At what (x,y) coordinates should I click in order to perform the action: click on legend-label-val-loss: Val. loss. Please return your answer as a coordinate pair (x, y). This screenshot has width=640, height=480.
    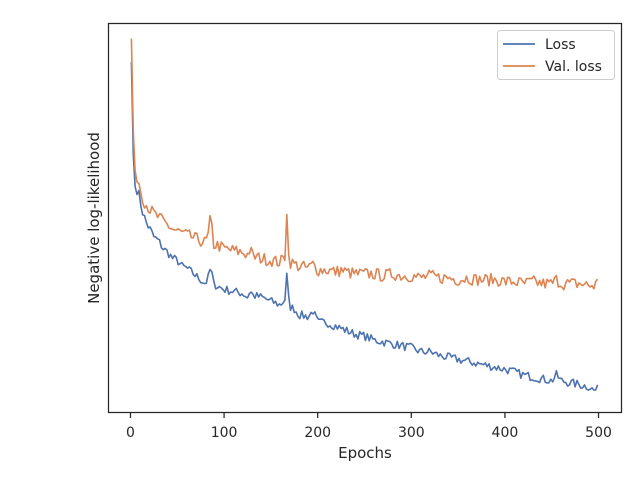
    Looking at the image, I should click on (573, 67).